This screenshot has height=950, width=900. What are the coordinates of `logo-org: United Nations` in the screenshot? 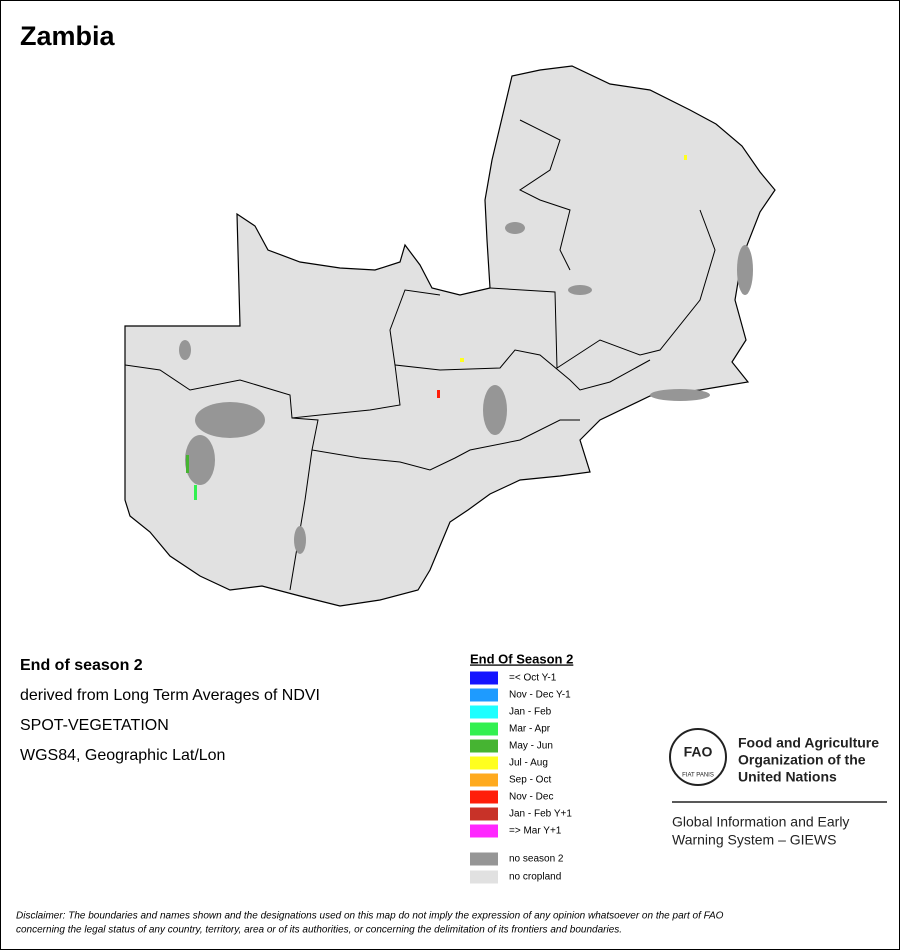 It's located at (787, 777).